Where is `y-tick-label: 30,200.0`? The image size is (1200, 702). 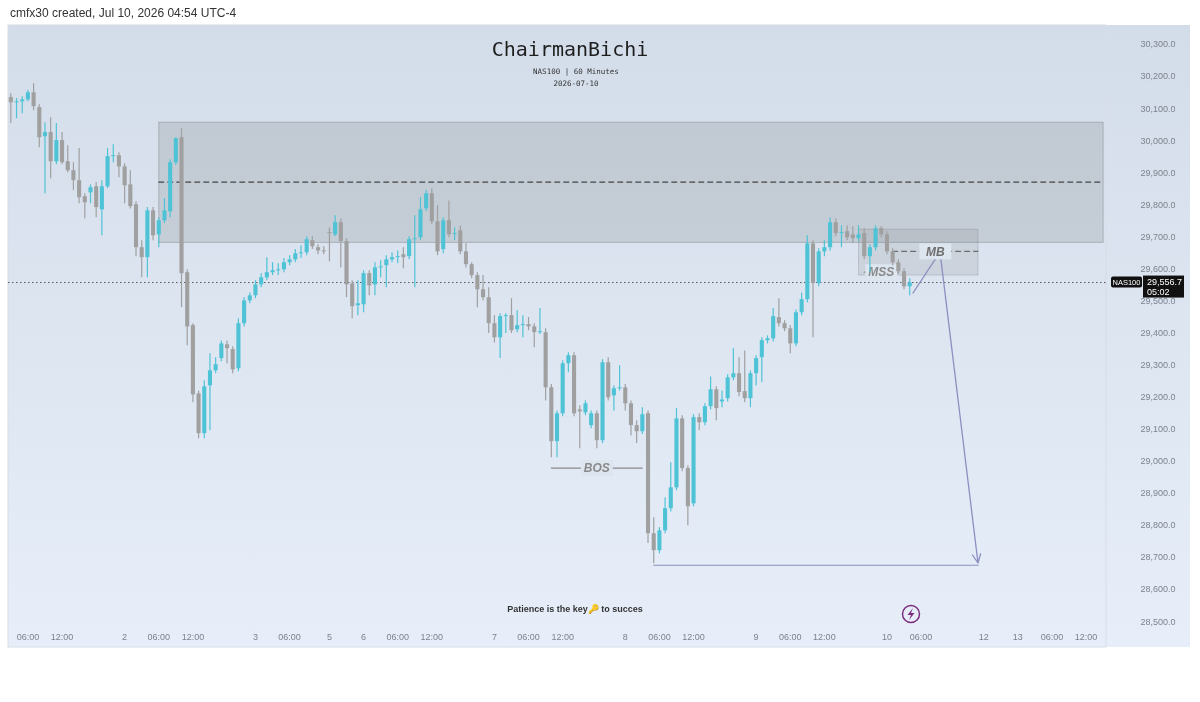
y-tick-label: 30,200.0 is located at coordinates (1158, 76).